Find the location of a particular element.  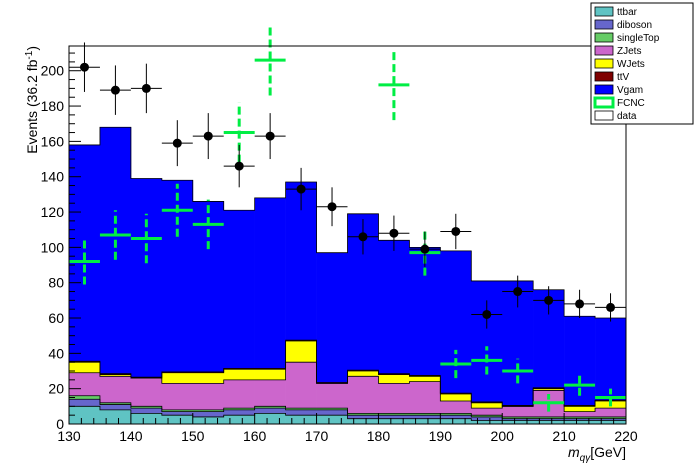

y-tick-label-8: 160 is located at coordinates (53, 141).